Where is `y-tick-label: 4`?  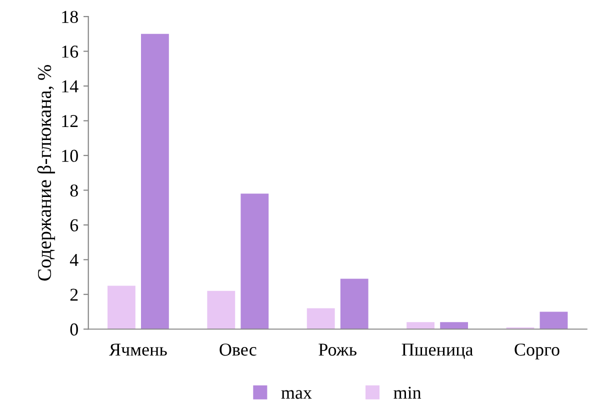 y-tick-label: 4 is located at coordinates (74, 260).